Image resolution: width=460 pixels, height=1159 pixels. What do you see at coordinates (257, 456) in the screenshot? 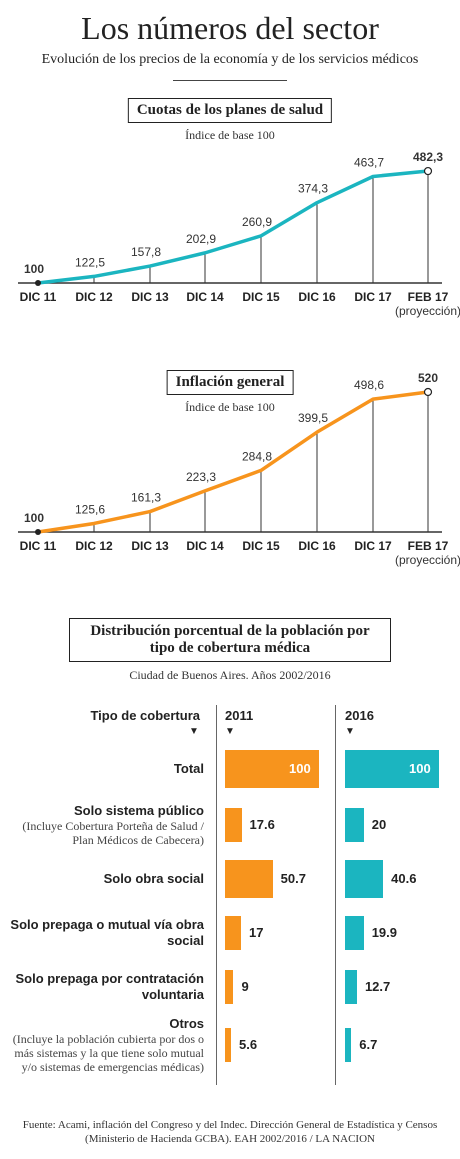
I see `value-label: 284,8` at bounding box center [257, 456].